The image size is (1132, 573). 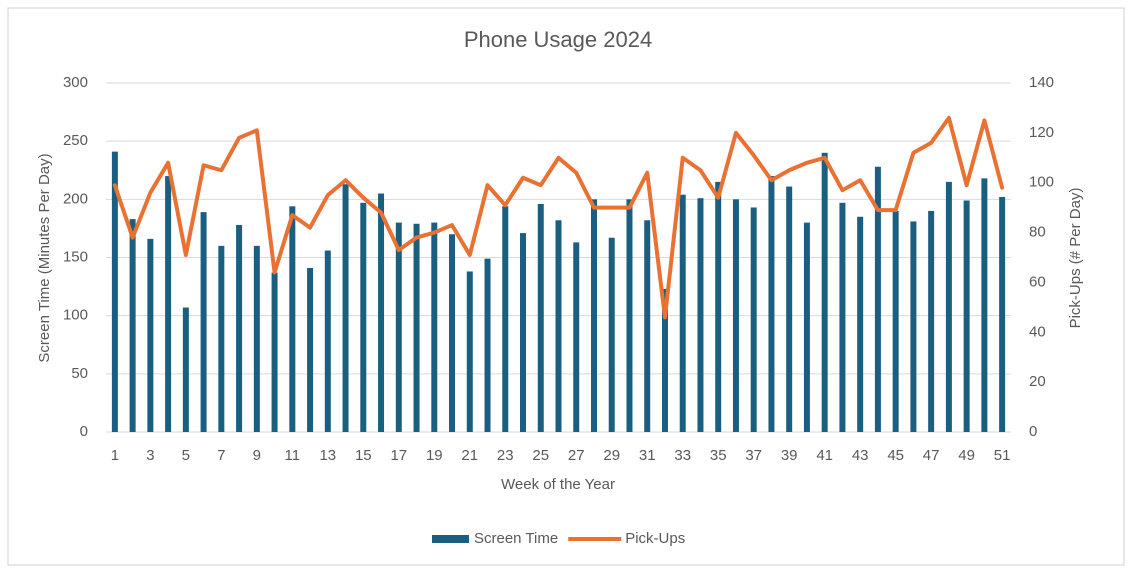 I want to click on x-tick-label: 17, so click(x=398, y=455).